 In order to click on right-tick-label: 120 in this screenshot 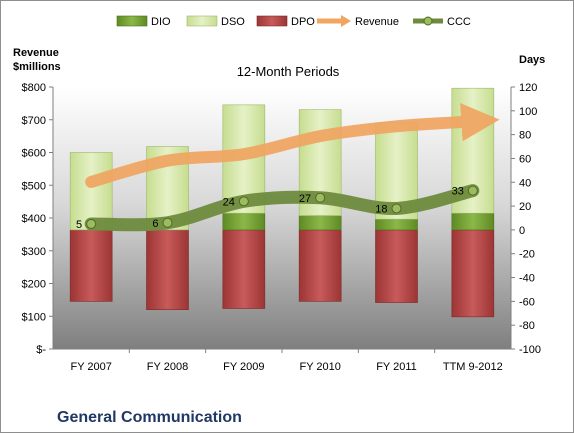, I will do `click(528, 88)`.